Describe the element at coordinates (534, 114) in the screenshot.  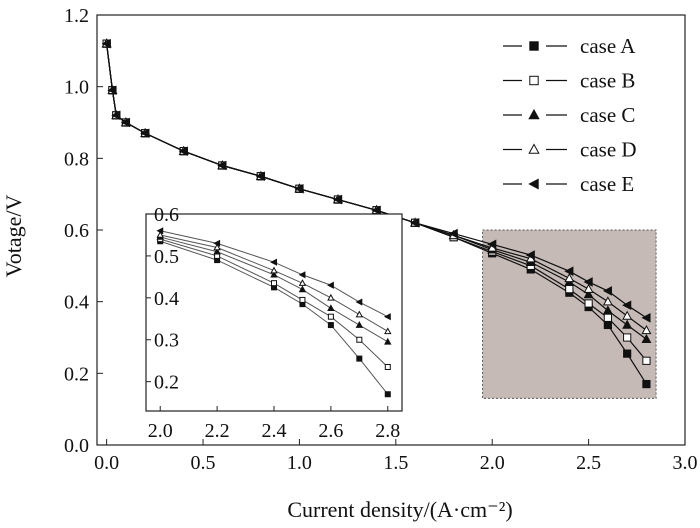
I see `legend-marker-case-c` at that location.